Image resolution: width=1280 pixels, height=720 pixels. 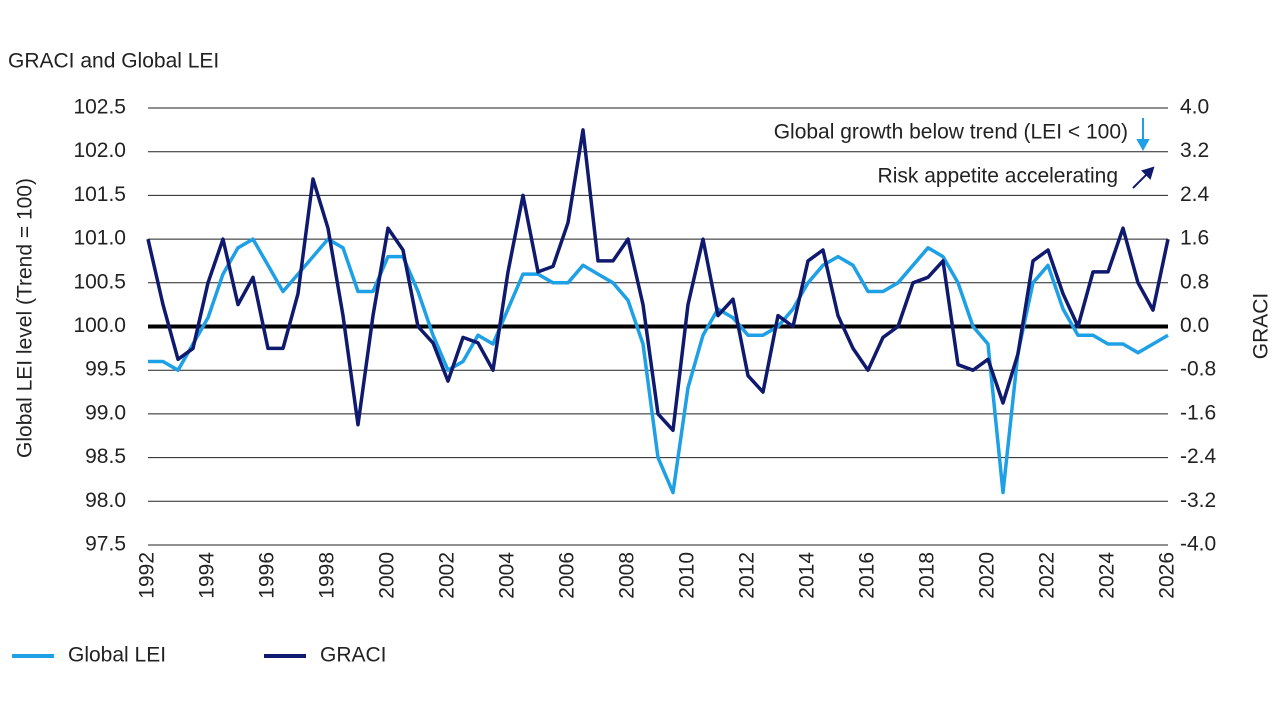 What do you see at coordinates (105, 544) in the screenshot?
I see `y-tick-label: 97.5` at bounding box center [105, 544].